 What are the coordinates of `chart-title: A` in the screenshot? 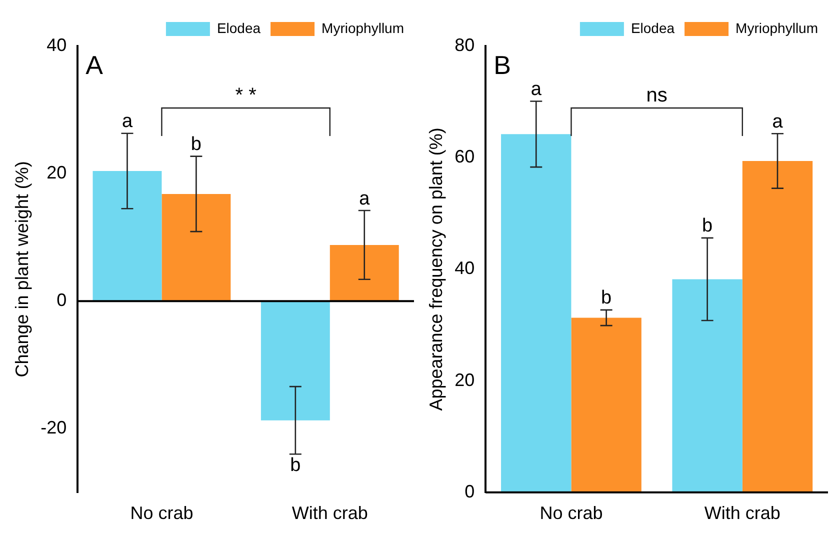 It's located at (95, 65).